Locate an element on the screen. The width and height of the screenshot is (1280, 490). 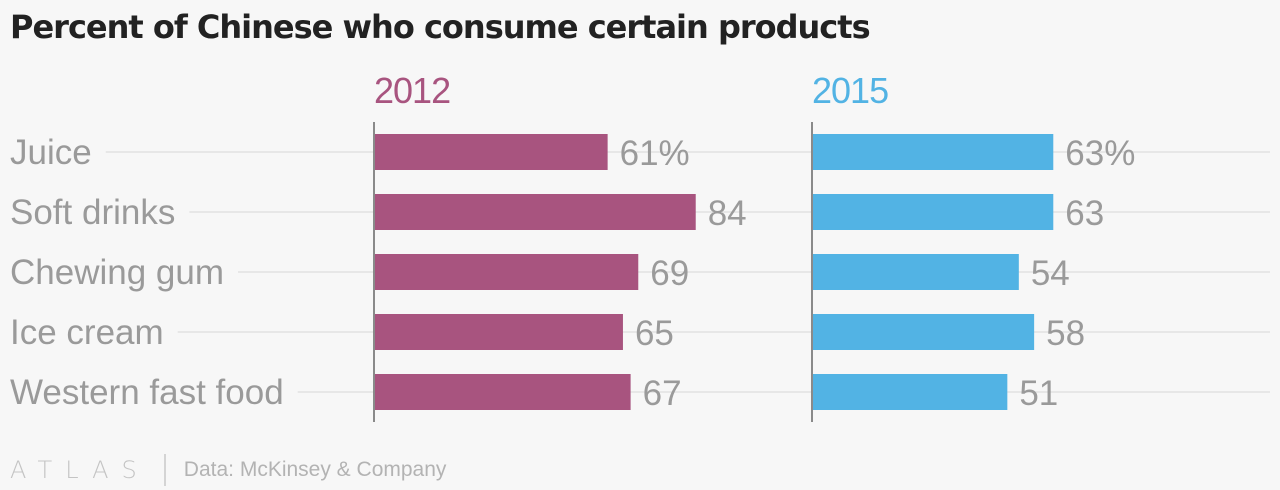
bar-2015-juice is located at coordinates (933, 152).